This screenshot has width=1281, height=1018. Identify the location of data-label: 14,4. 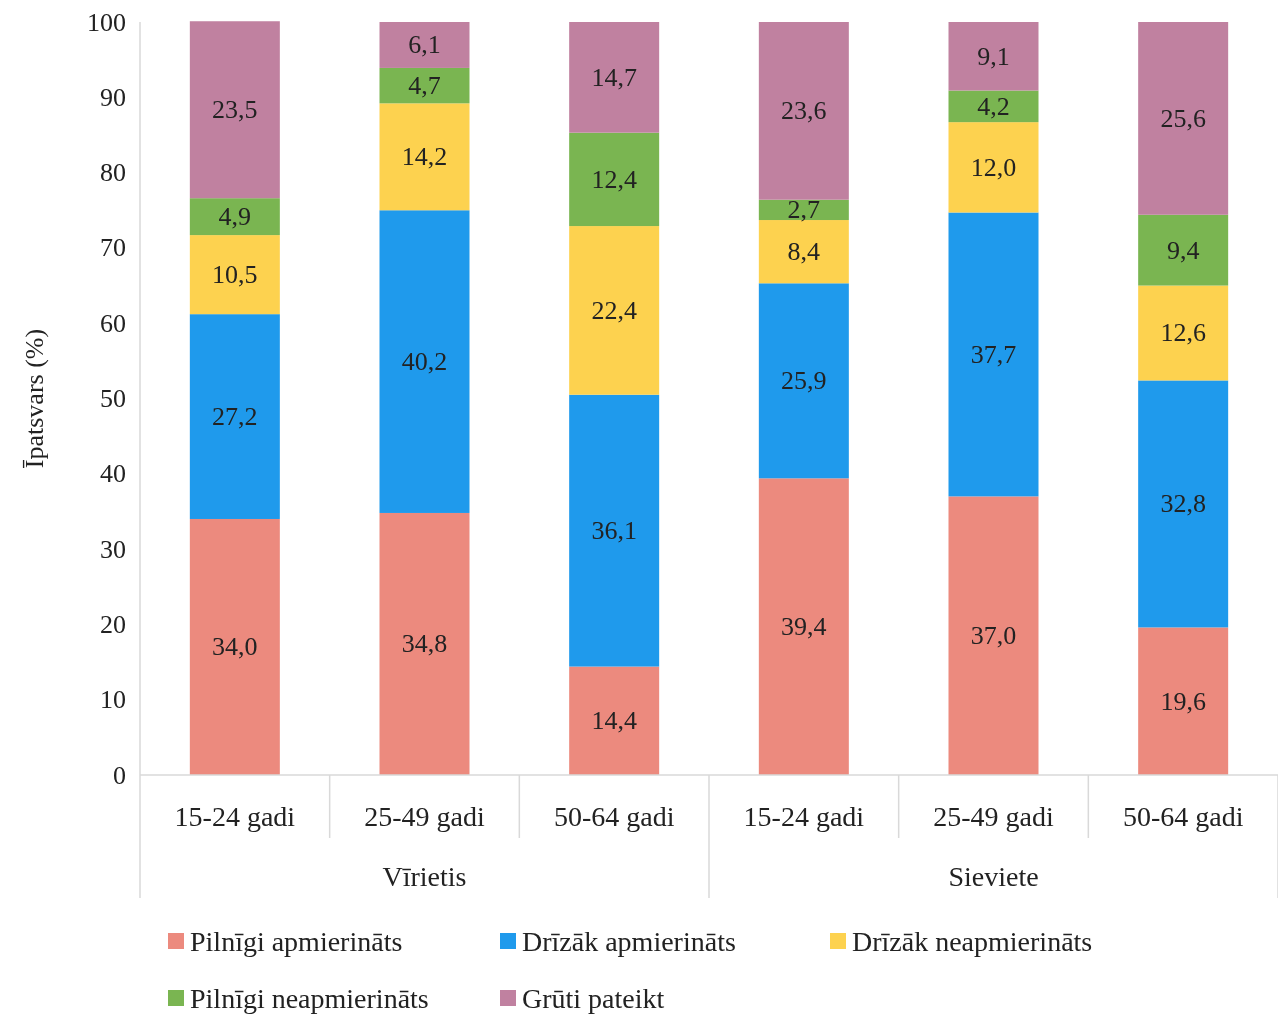
(614, 721).